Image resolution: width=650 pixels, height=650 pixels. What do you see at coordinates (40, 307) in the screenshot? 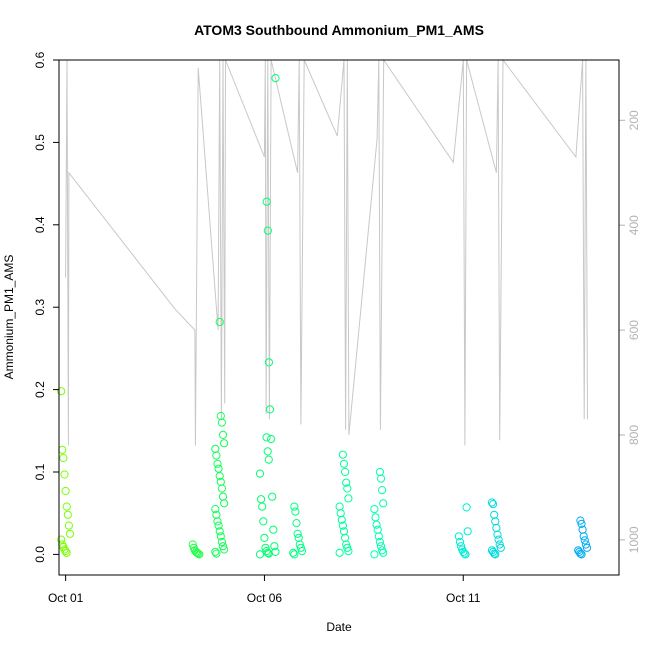
I see `y-tick-label: 0.3` at bounding box center [40, 307].